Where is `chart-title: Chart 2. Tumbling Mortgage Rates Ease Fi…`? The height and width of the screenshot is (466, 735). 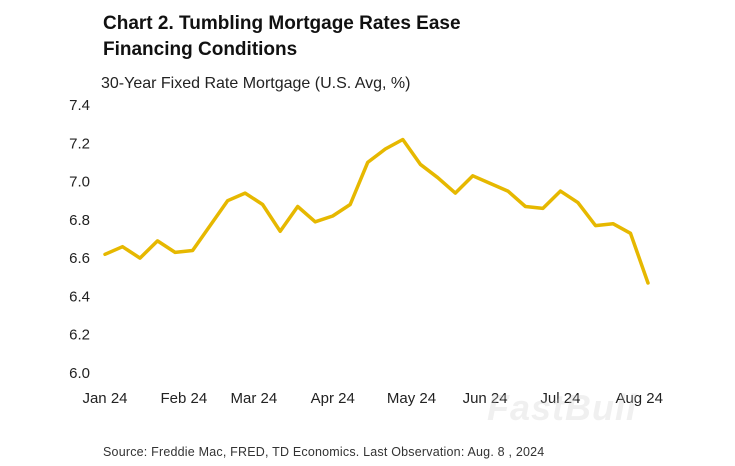 chart-title: Chart 2. Tumbling Mortgage Rates Ease Fi… is located at coordinates (363, 37).